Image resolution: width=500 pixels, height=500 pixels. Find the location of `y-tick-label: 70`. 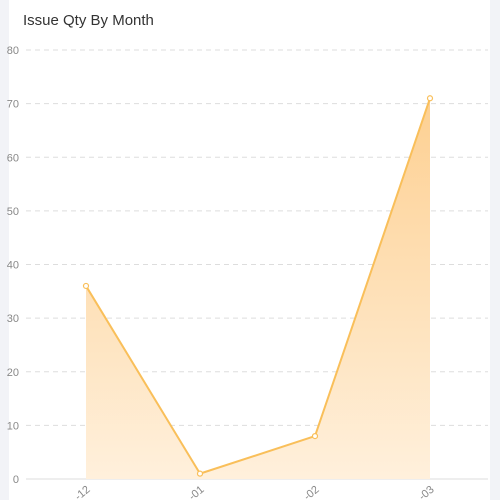

y-tick-label: 70 is located at coordinates (13, 105).